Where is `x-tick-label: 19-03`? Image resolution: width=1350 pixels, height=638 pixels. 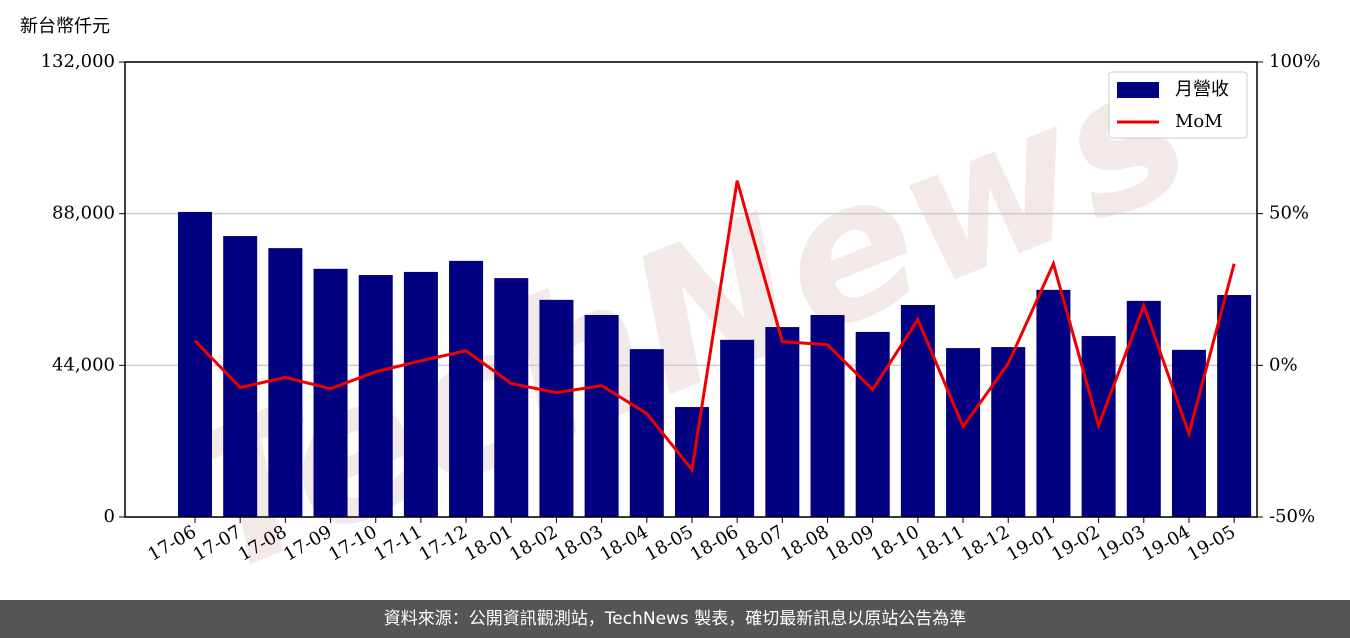
x-tick-label: 19-03 is located at coordinates (1120, 543).